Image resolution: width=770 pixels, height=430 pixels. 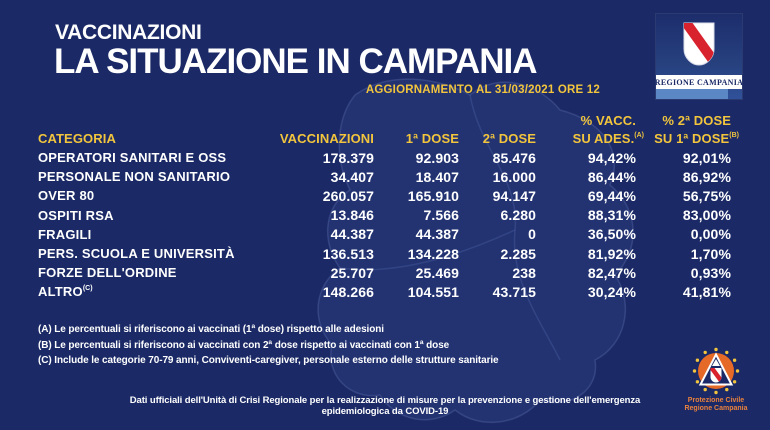 What do you see at coordinates (432, 138) in the screenshot?
I see `col-header-dose1: 1ª DOSE` at bounding box center [432, 138].